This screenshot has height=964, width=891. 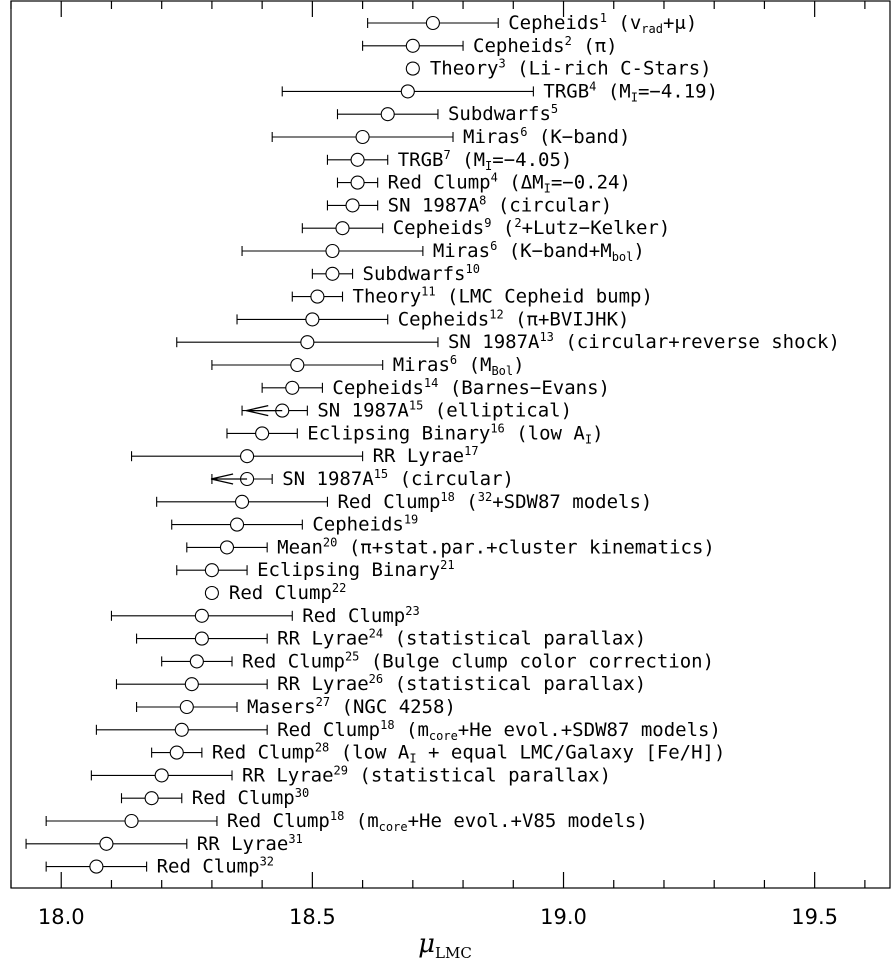 I want to click on point-label: Eclipsing Binary16 (low AI), so click(x=455, y=433).